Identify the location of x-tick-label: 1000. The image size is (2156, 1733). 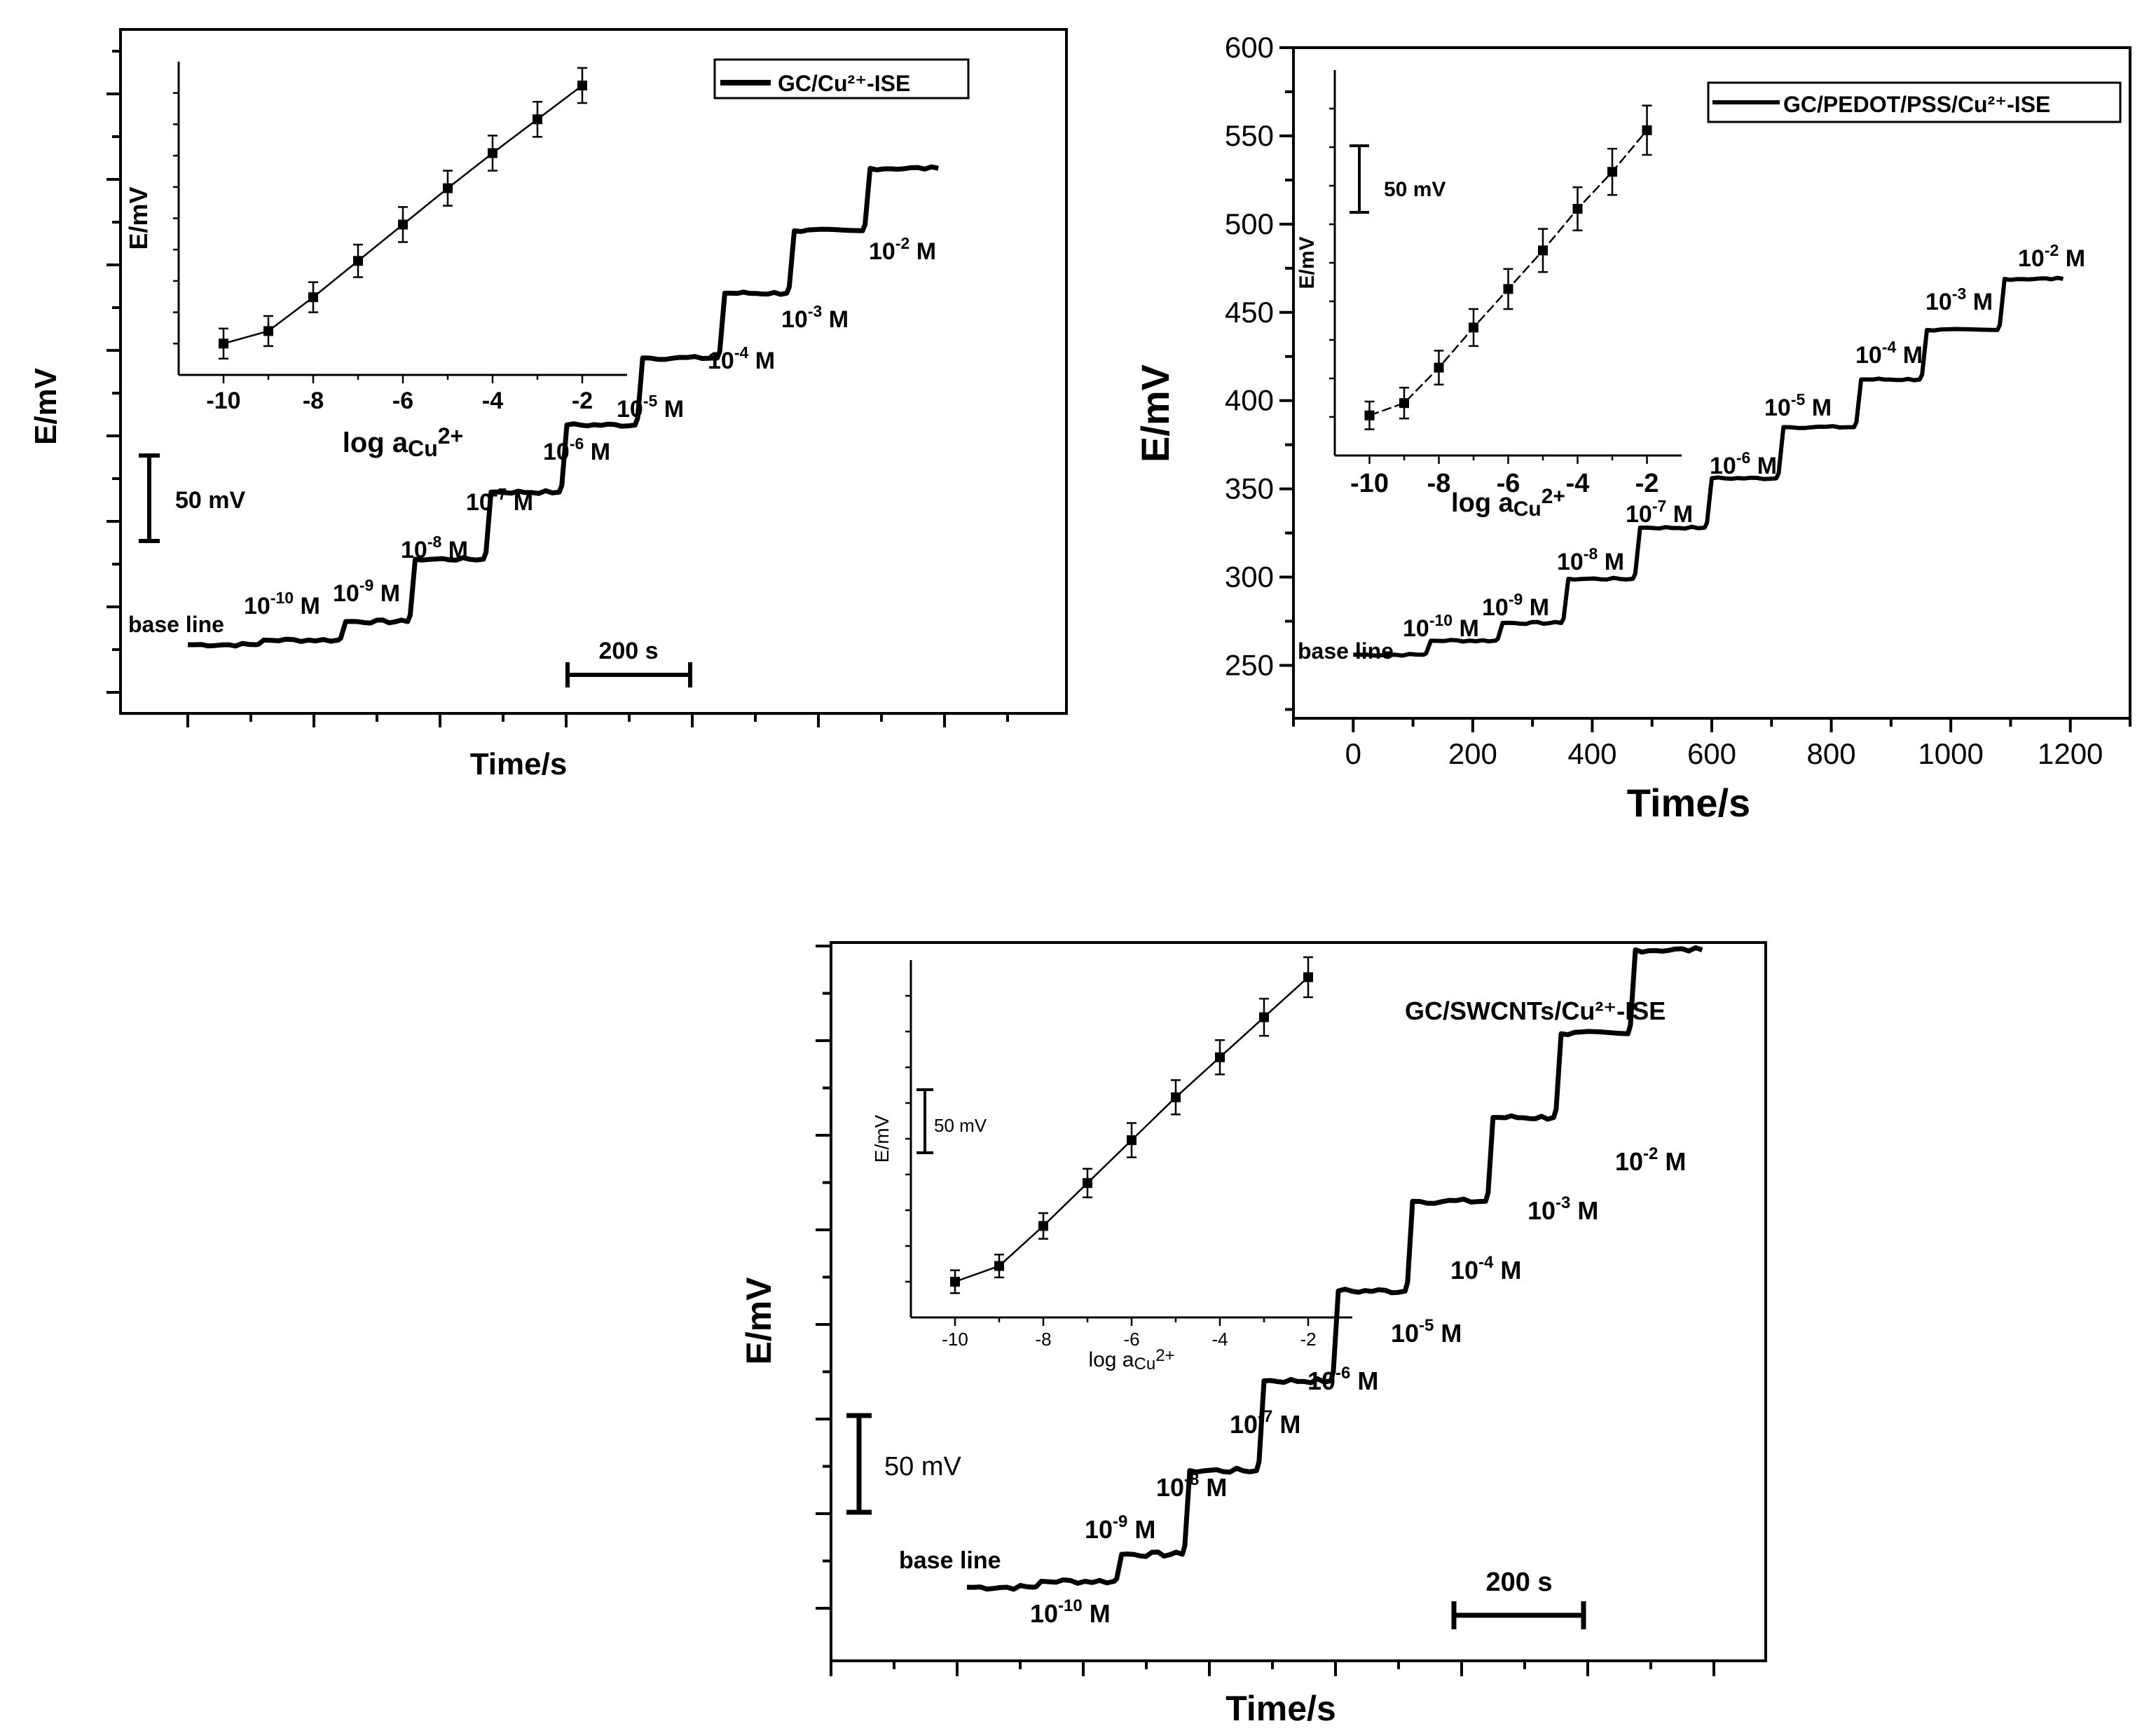
(1950, 754).